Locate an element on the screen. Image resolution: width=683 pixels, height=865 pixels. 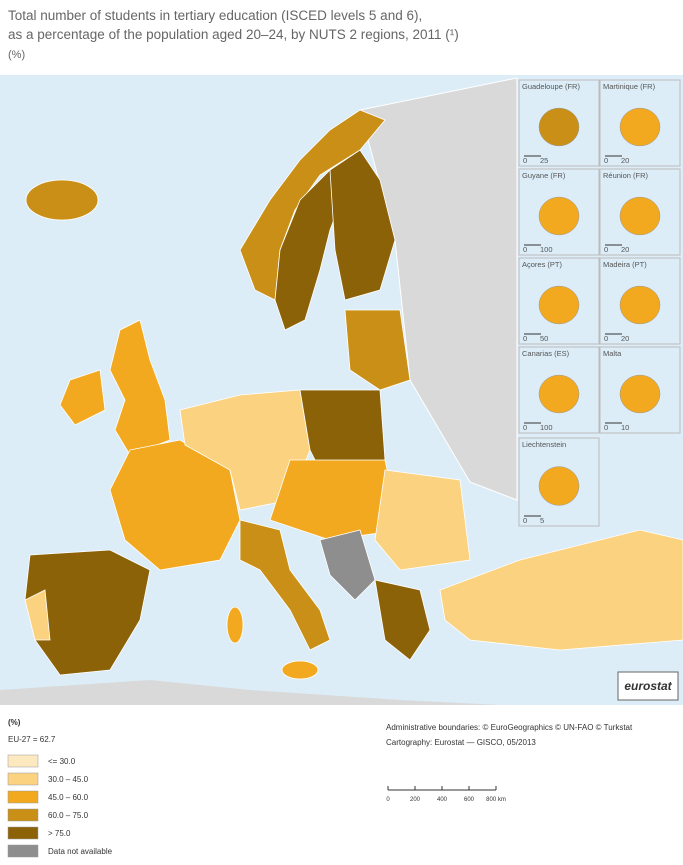
inset-scale-label: 10 is located at coordinates (625, 427).